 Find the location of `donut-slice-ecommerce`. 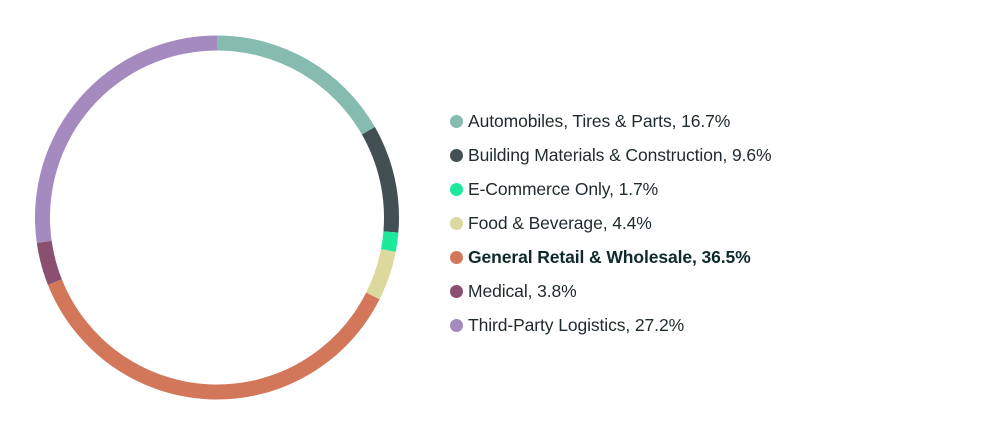

donut-slice-ecommerce is located at coordinates (389, 241).